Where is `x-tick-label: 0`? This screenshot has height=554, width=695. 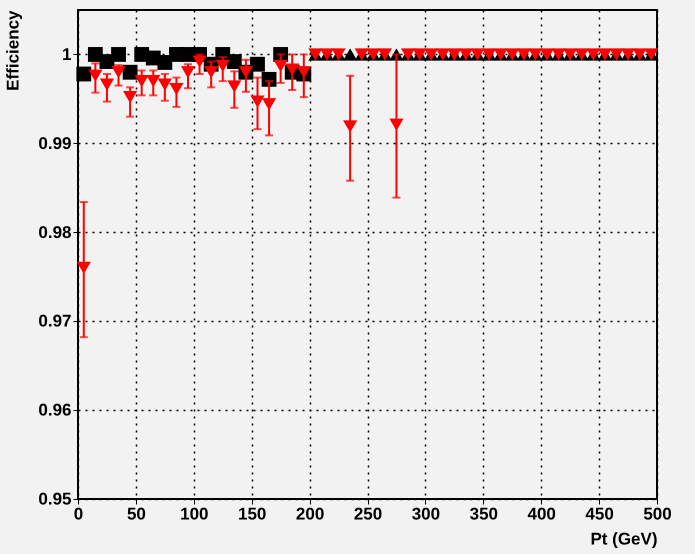 x-tick-label: 0 is located at coordinates (79, 514).